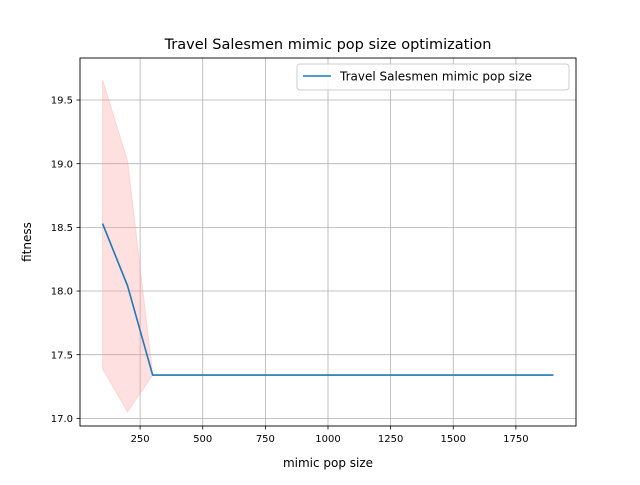  Describe the element at coordinates (62, 164) in the screenshot. I see `y-tick-label: 19.0` at that location.